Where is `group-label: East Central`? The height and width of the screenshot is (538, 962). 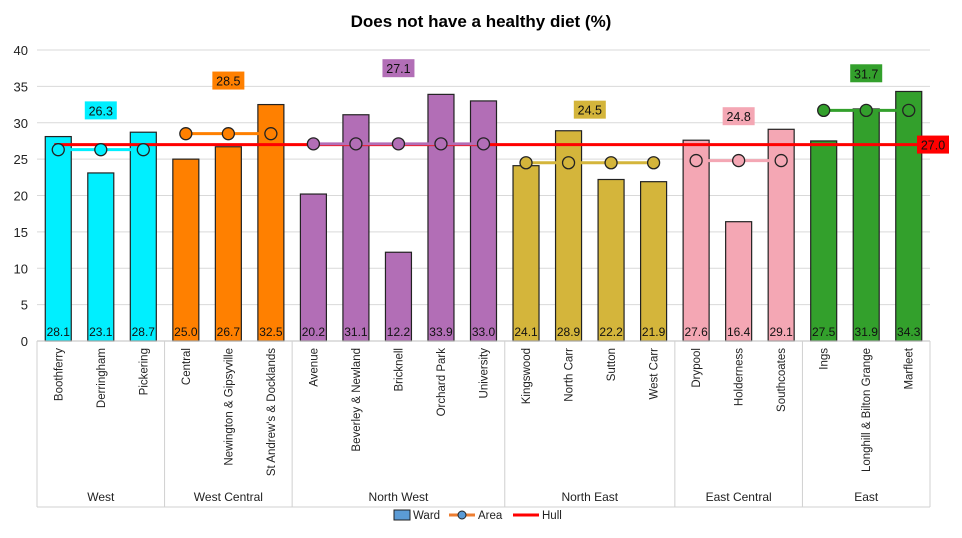
group-label: East Central is located at coordinates (739, 497).